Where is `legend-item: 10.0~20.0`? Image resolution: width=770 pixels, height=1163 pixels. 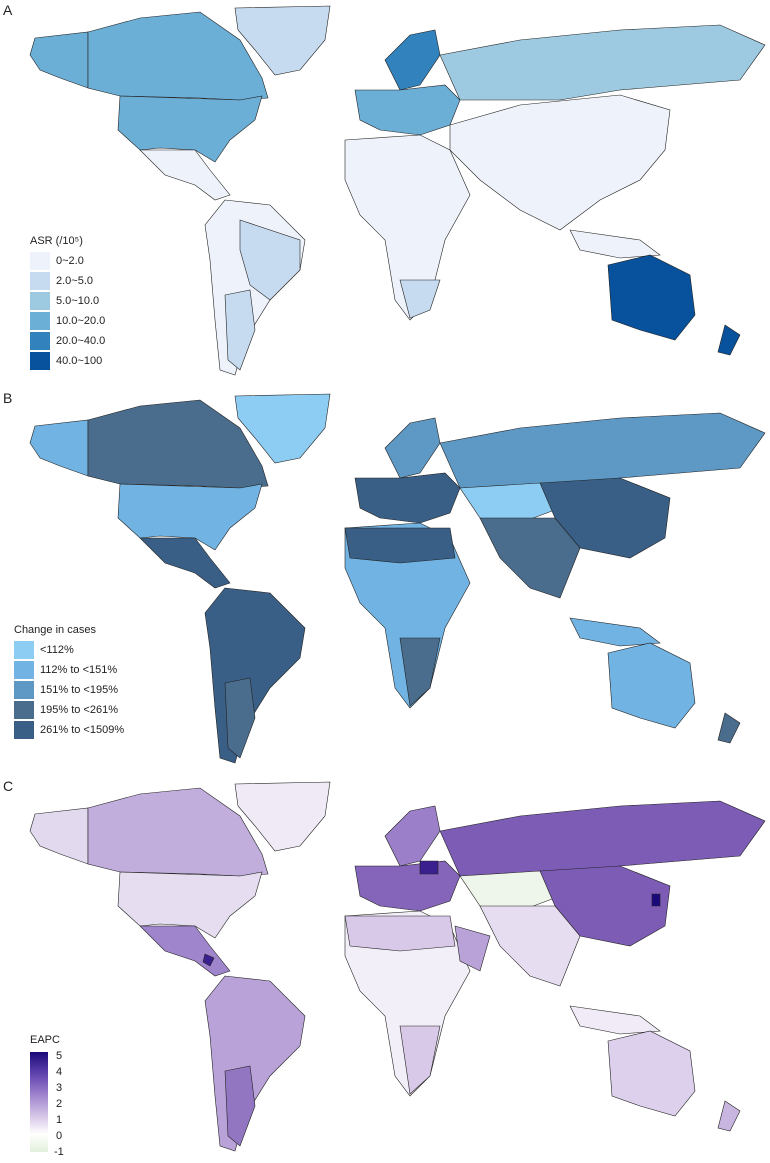
legend-item: 10.0~20.0 is located at coordinates (67, 321).